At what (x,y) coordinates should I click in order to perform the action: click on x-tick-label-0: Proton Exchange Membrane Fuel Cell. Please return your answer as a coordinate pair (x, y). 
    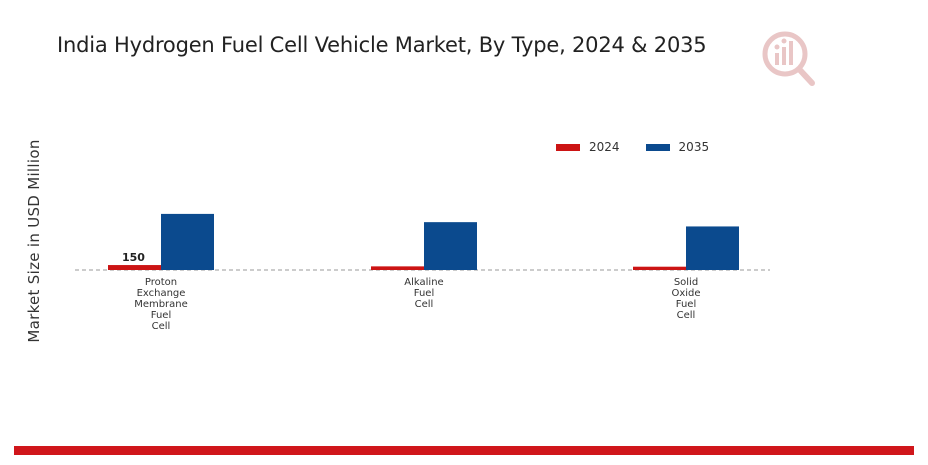
    Looking at the image, I should click on (161, 304).